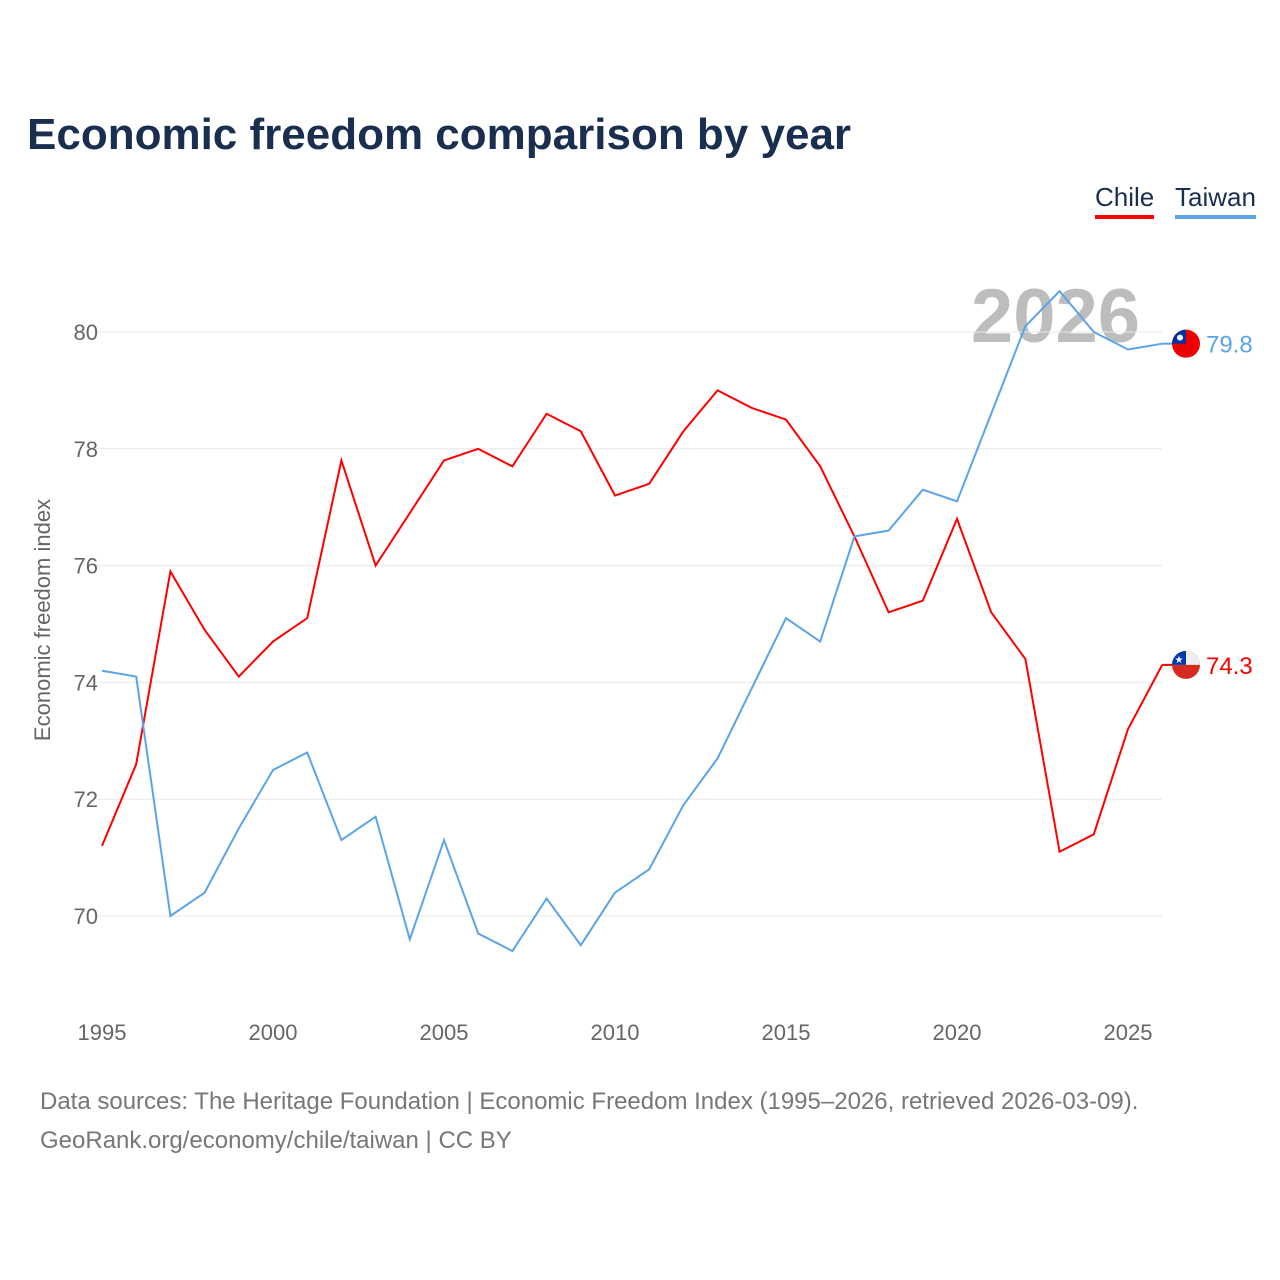  What do you see at coordinates (86, 799) in the screenshot?
I see `y-tick-label: 72` at bounding box center [86, 799].